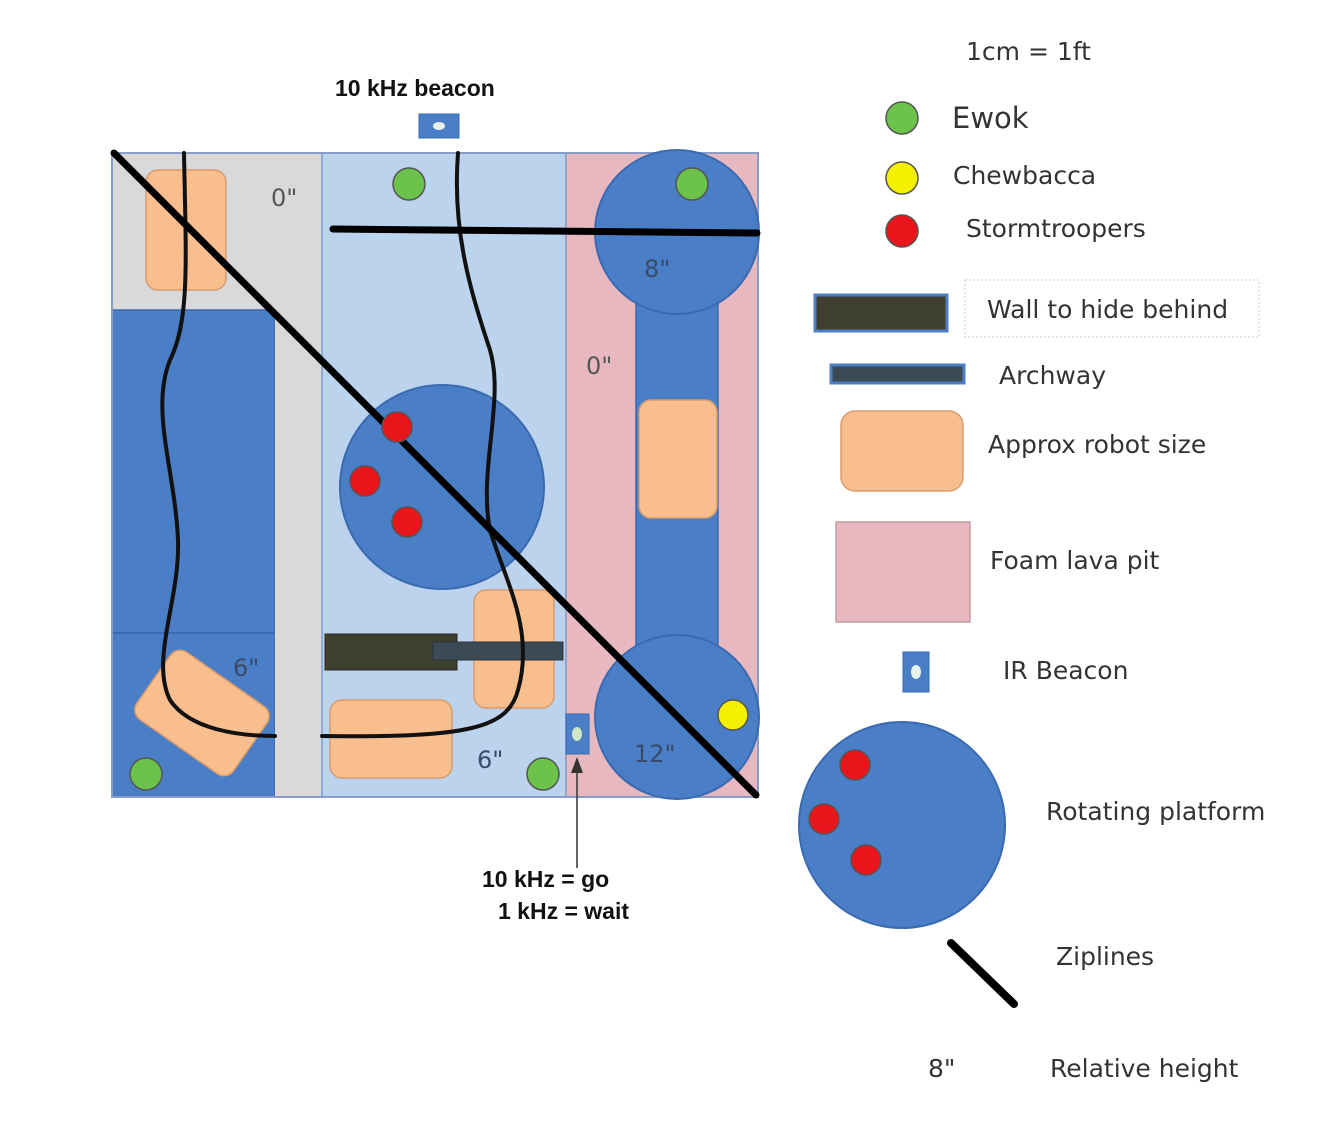 Image resolution: width=1332 pixels, height=1131 pixels. I want to click on legend-wall-label-box, so click(1112, 308).